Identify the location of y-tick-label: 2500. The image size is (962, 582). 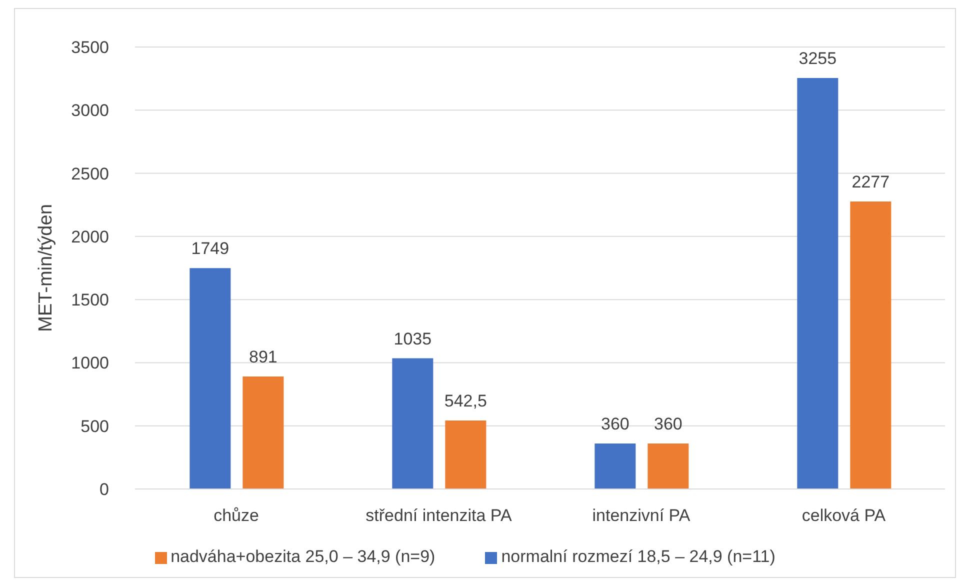
(90, 174).